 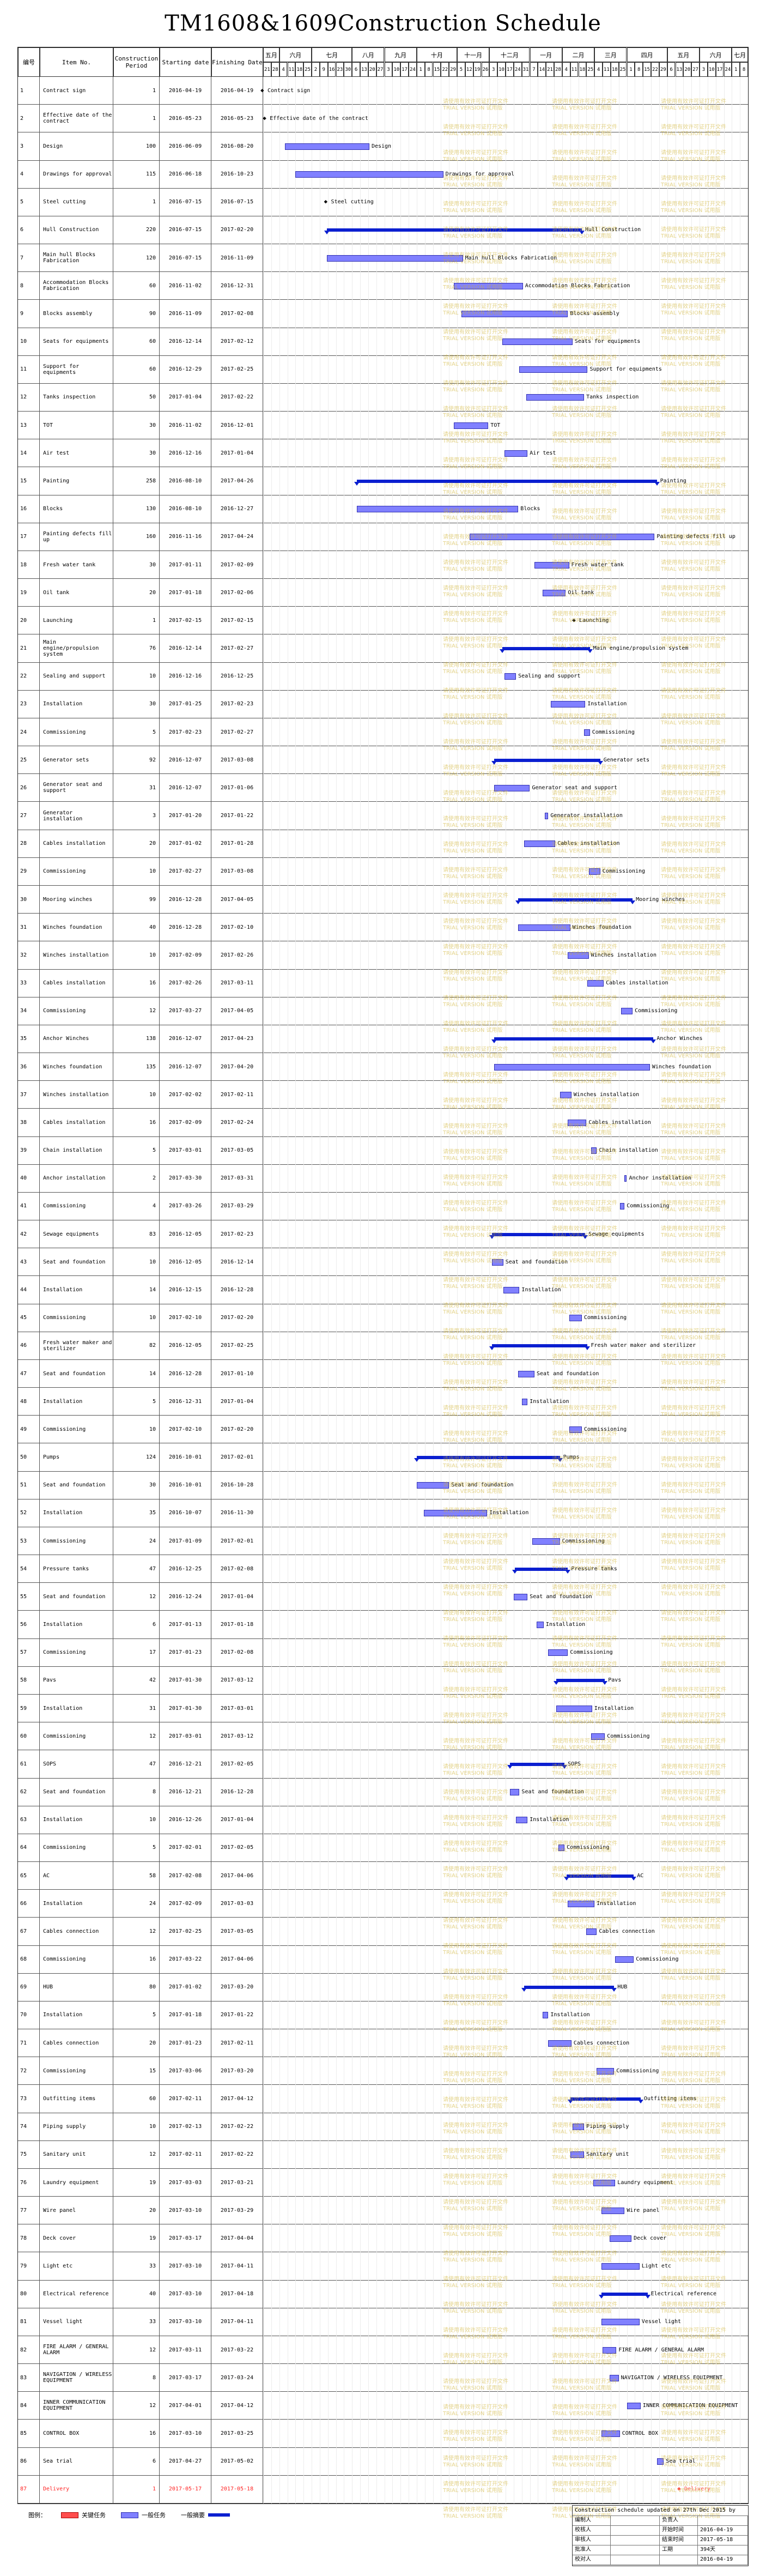 What do you see at coordinates (237, 2294) in the screenshot?
I see `task-finish: 2017-04-18` at bounding box center [237, 2294].